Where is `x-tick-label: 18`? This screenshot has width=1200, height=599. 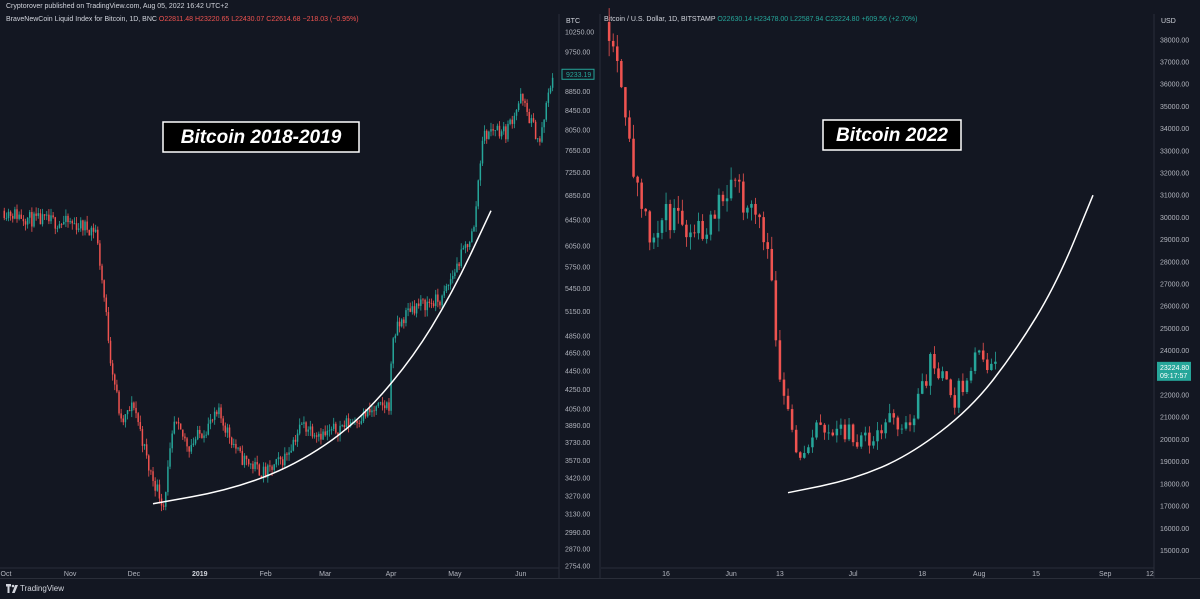
x-tick-label: 18 is located at coordinates (922, 574).